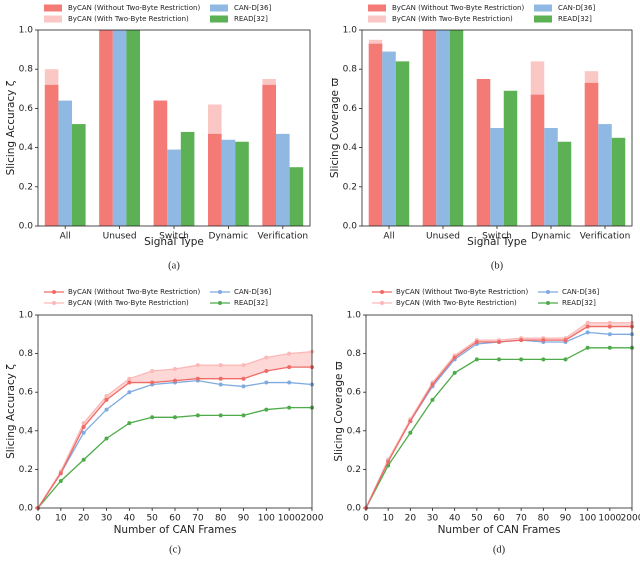  I want to click on x-axis-label: Signal Type, so click(174, 242).